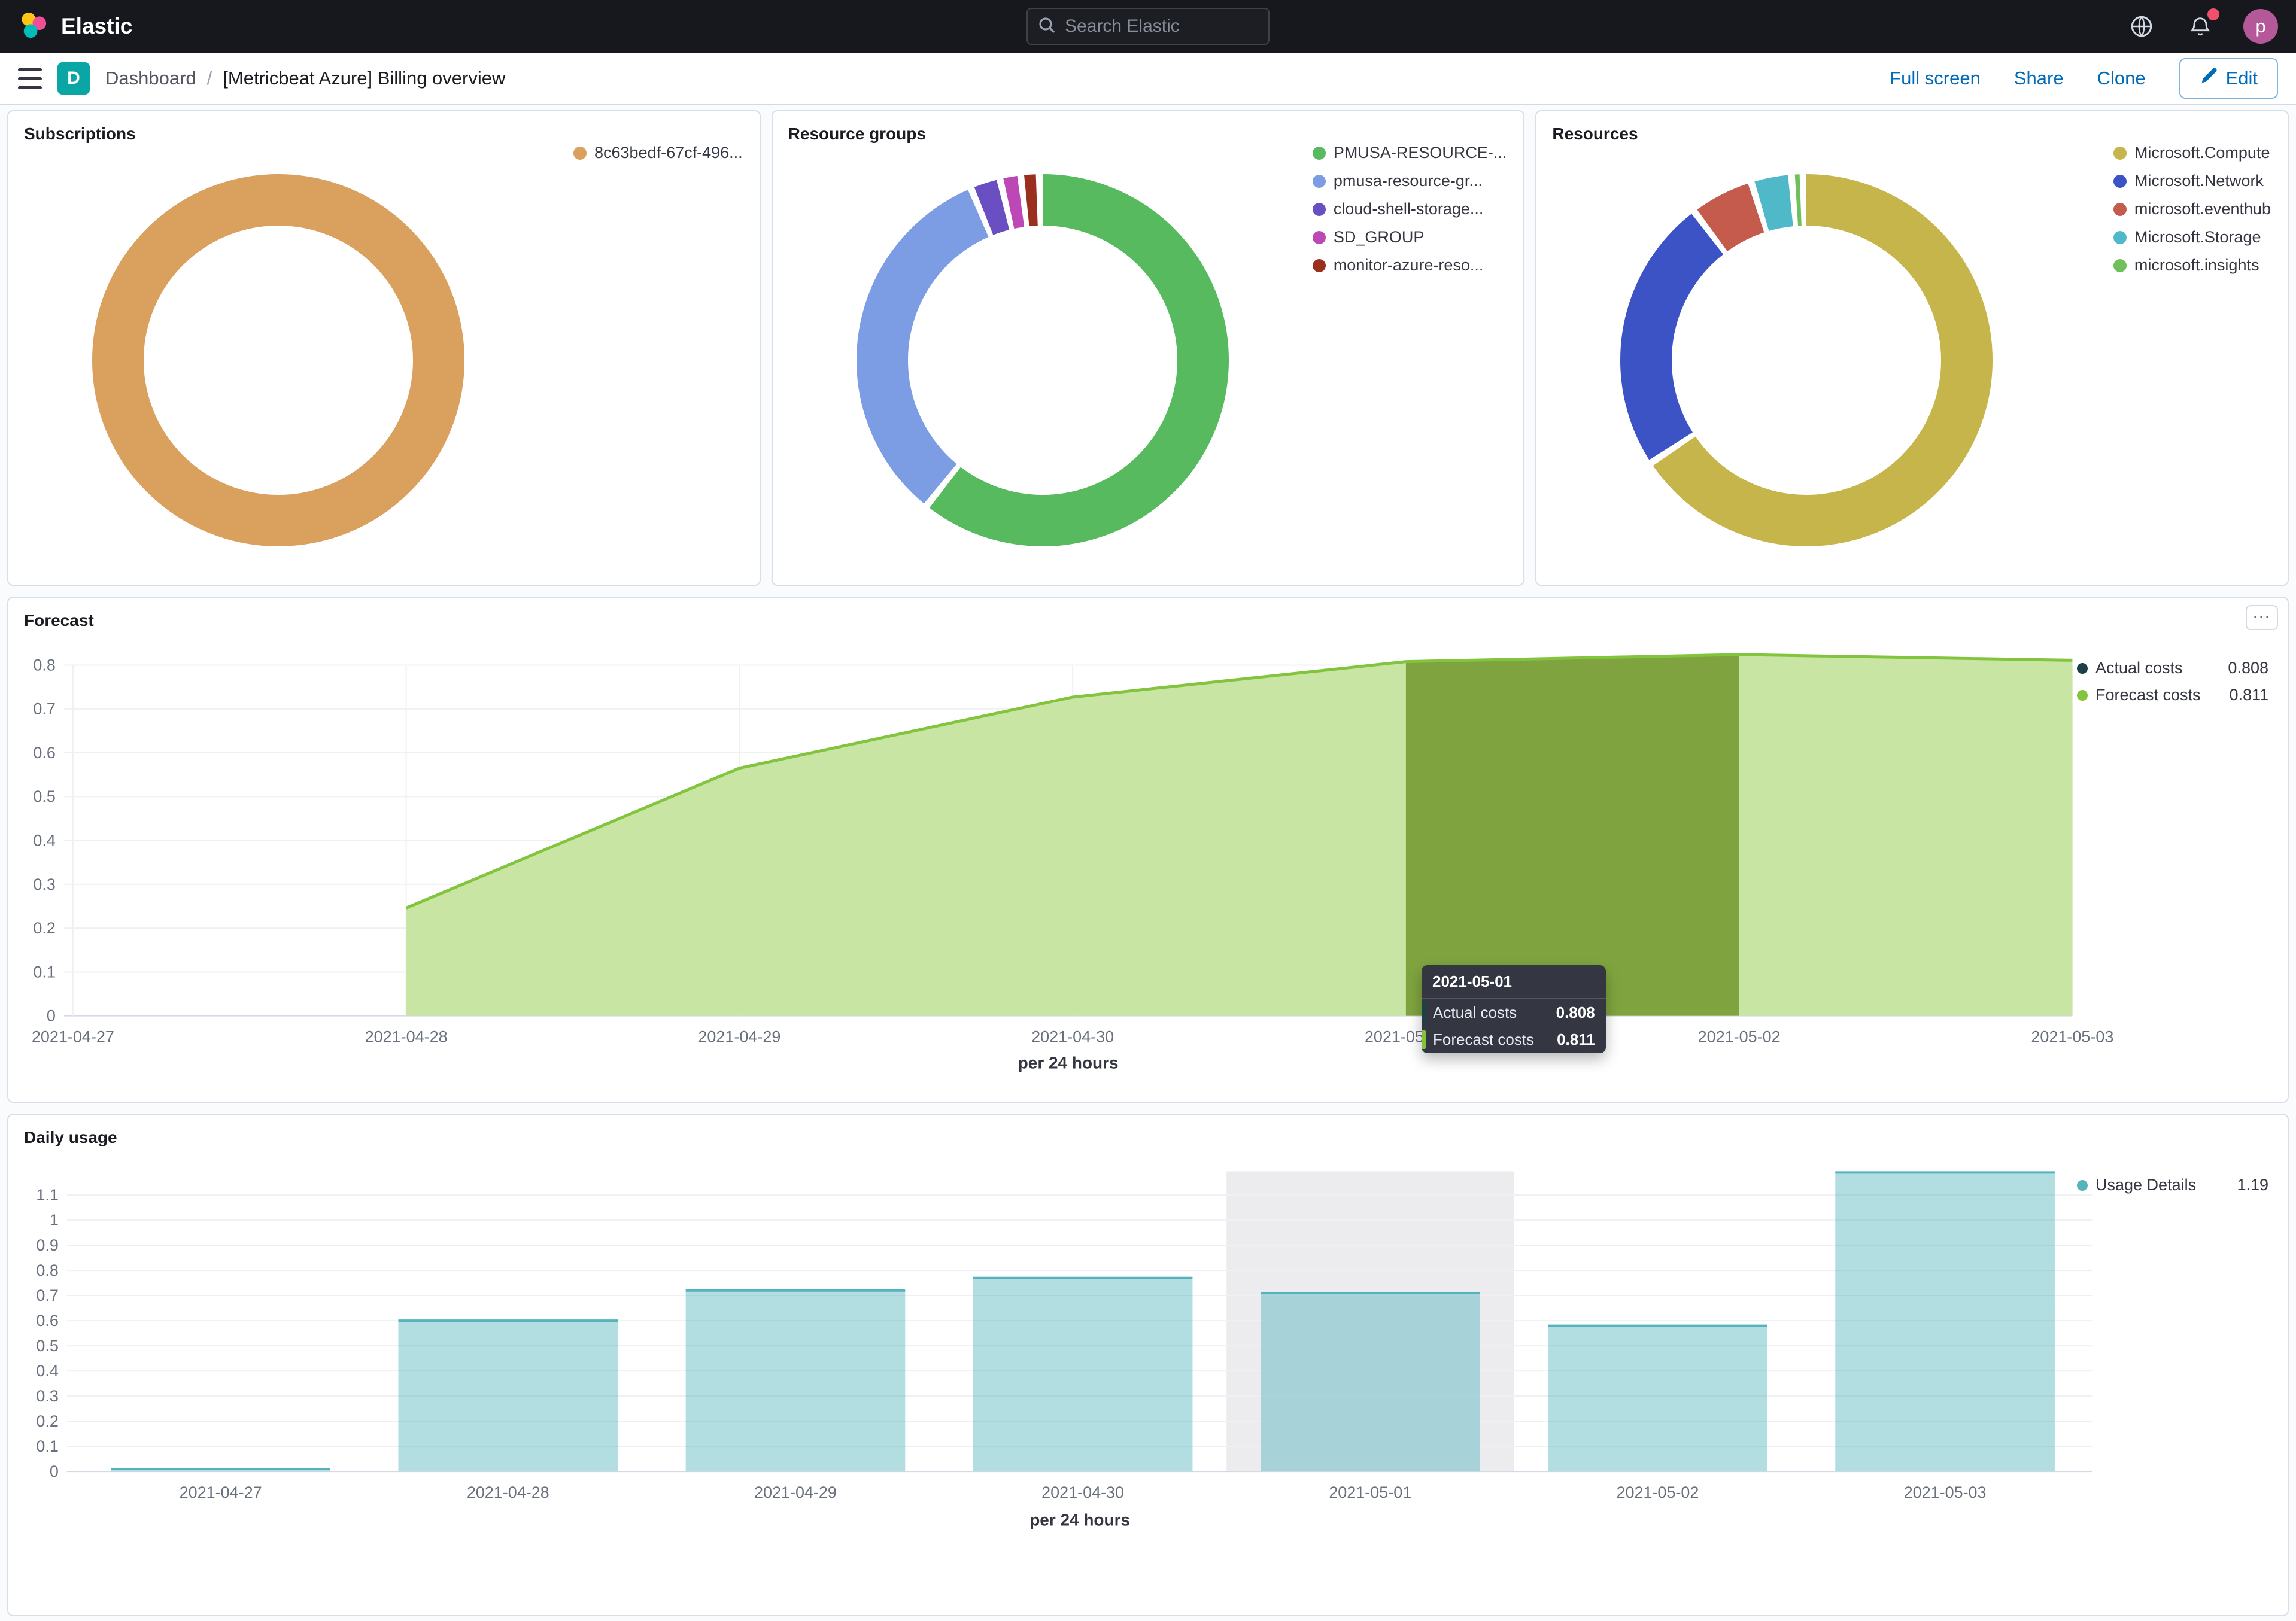 The height and width of the screenshot is (1621, 2296). I want to click on subscriptions-pie-chart, so click(278, 361).